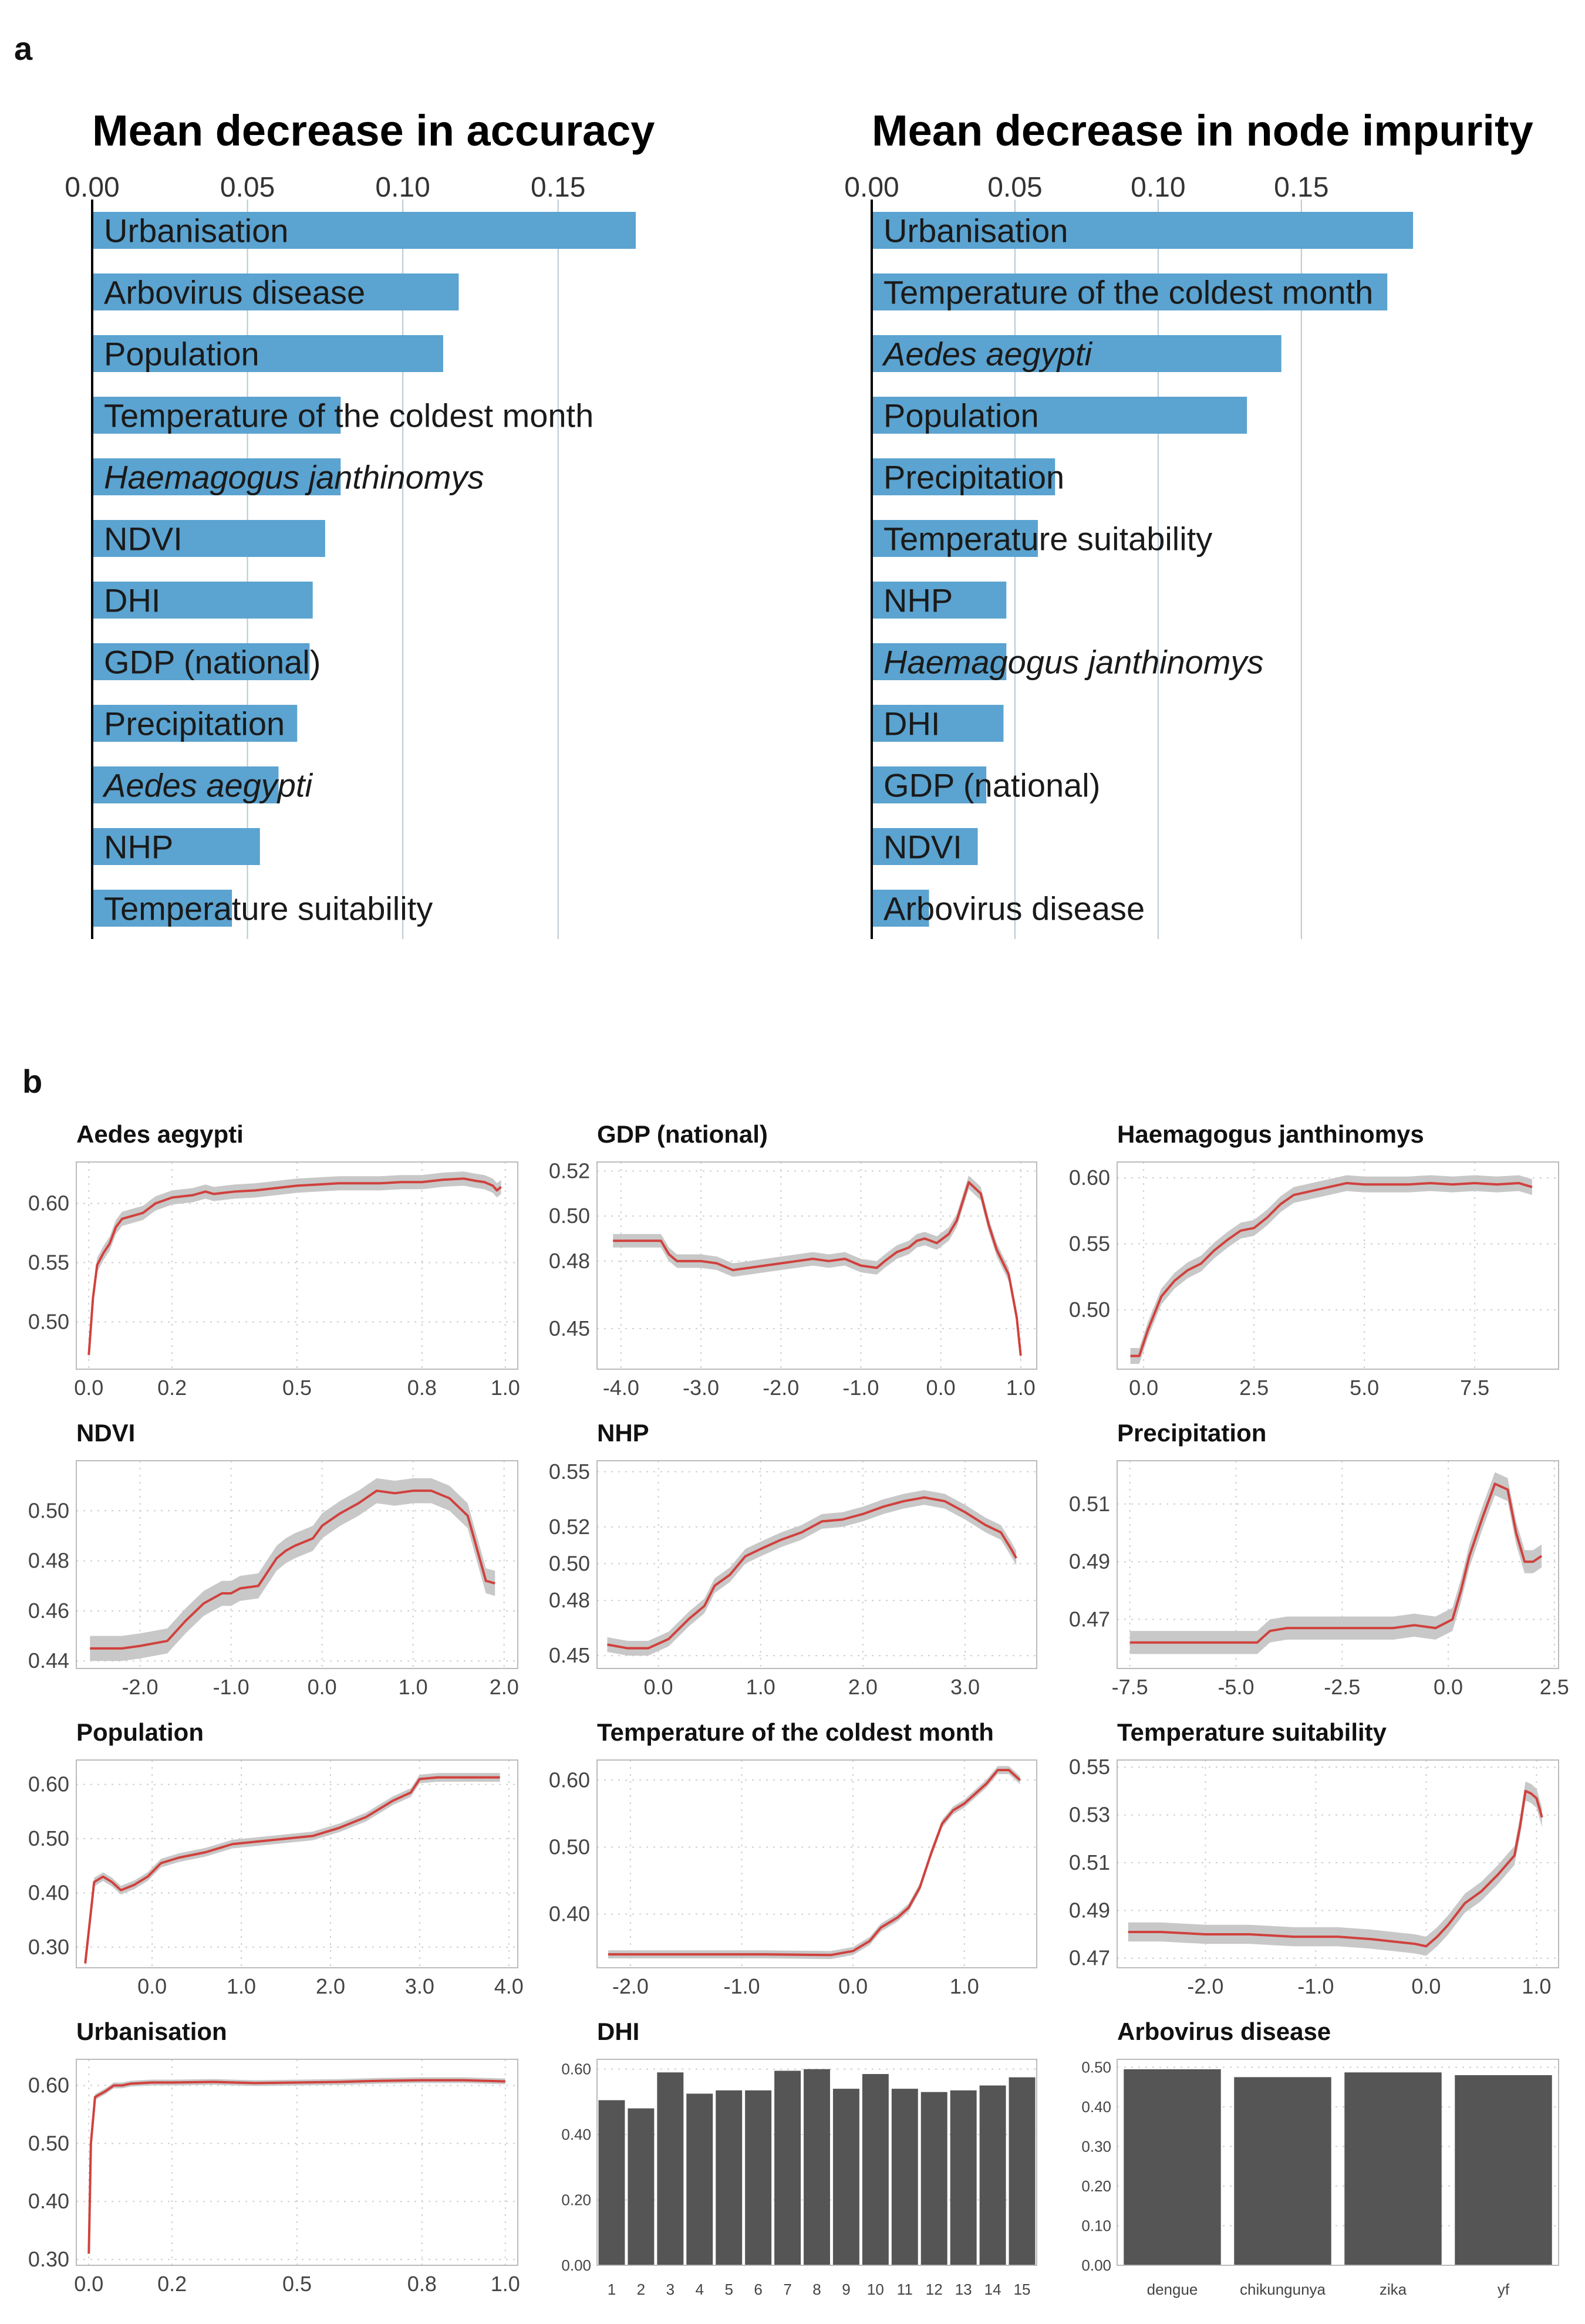 The height and width of the screenshot is (2324, 1585). Describe the element at coordinates (623, 1433) in the screenshot. I see `chart-title: NHP` at that location.